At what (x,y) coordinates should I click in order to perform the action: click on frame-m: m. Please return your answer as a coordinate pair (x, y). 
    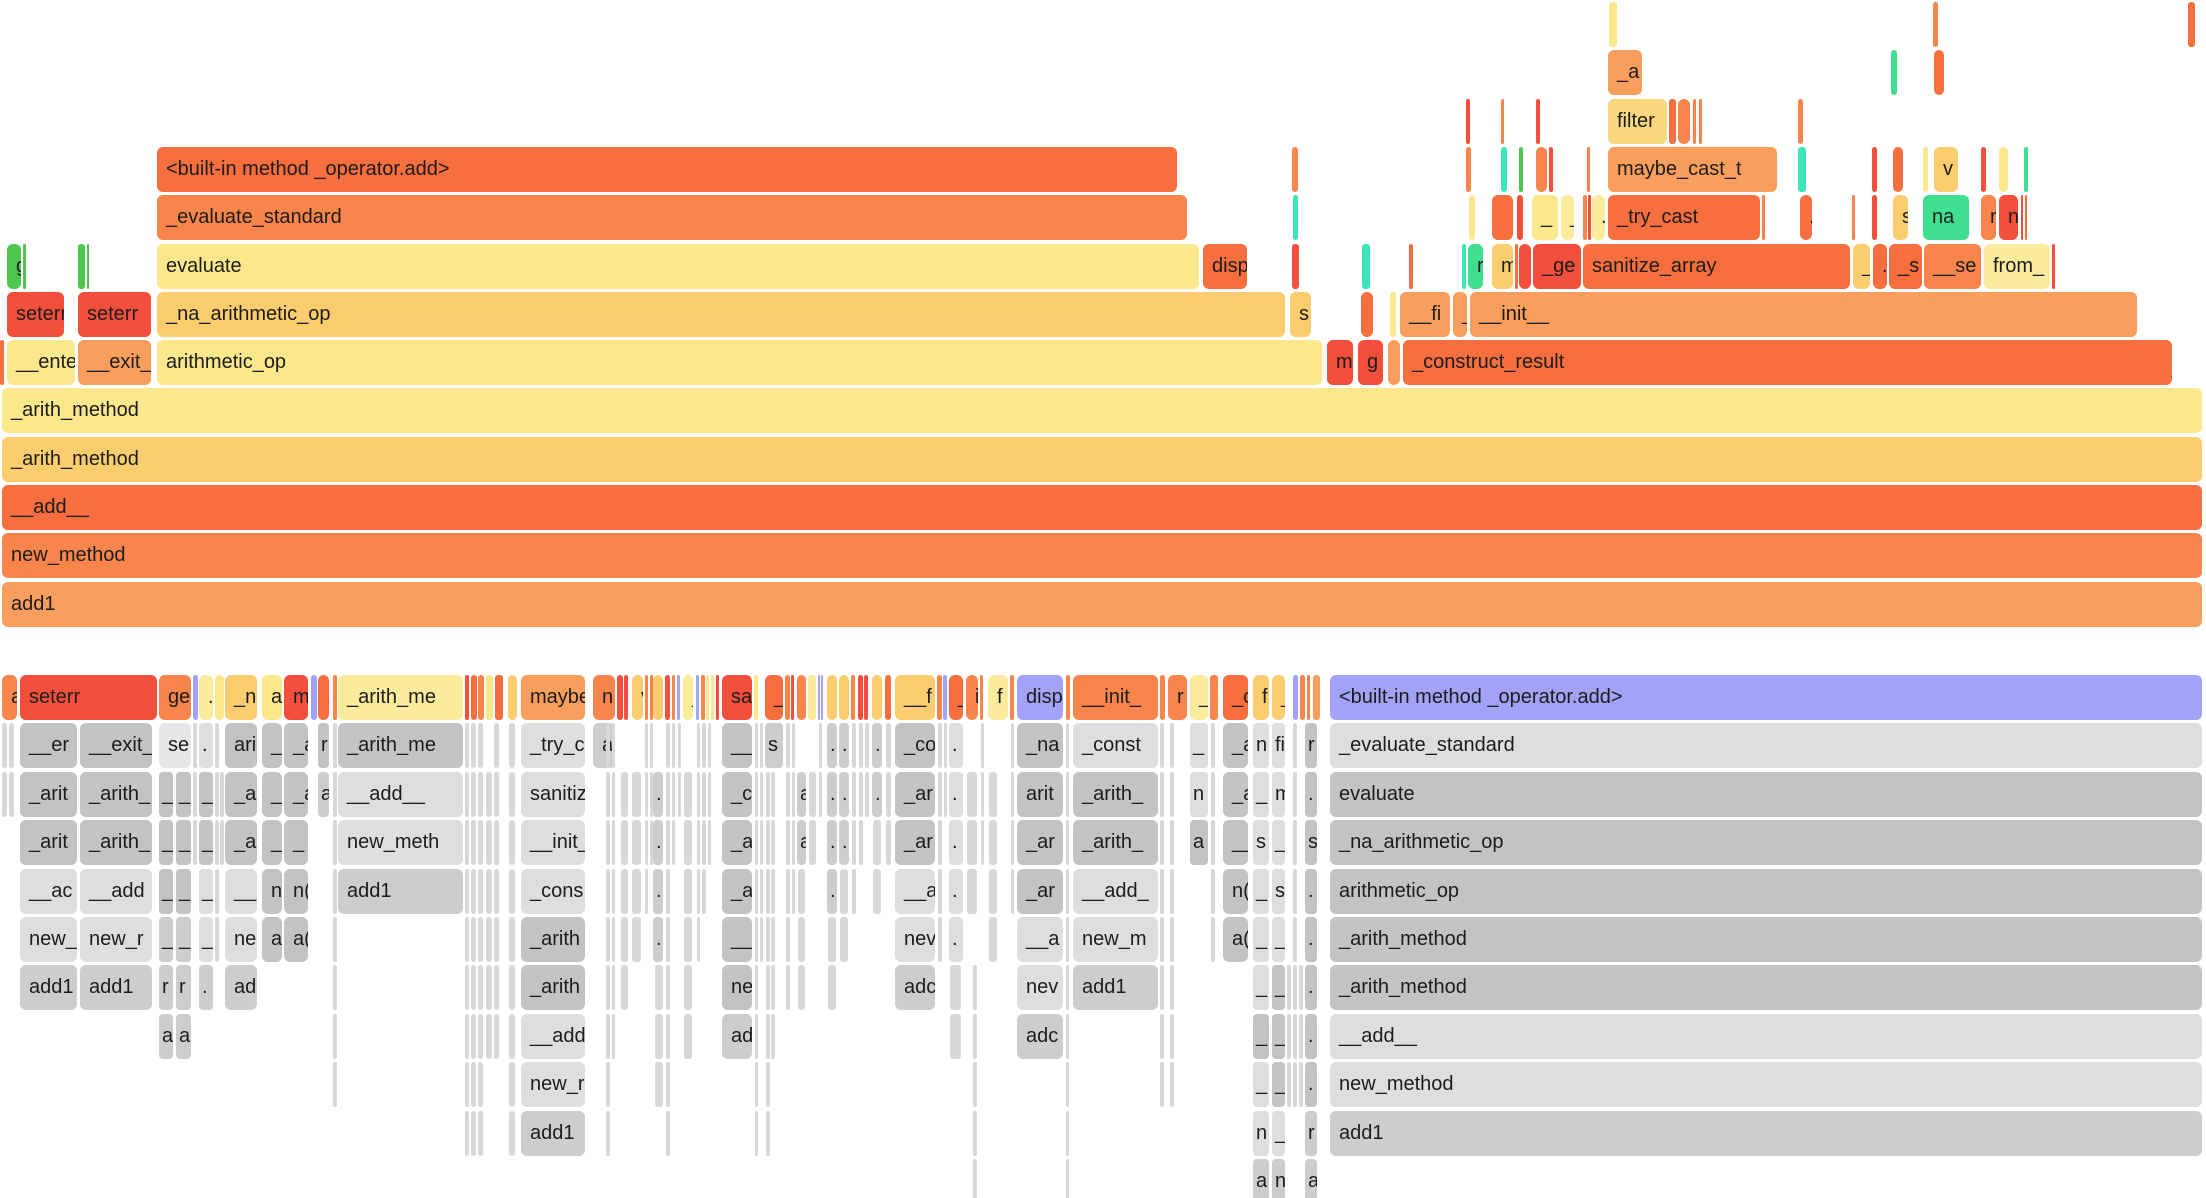
    Looking at the image, I should click on (296, 697).